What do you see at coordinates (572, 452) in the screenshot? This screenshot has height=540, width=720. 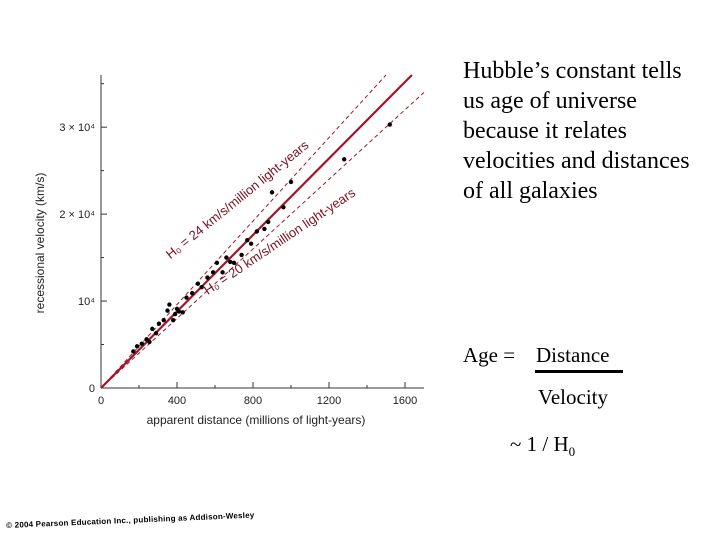 I see `approx-subscript: 0` at bounding box center [572, 452].